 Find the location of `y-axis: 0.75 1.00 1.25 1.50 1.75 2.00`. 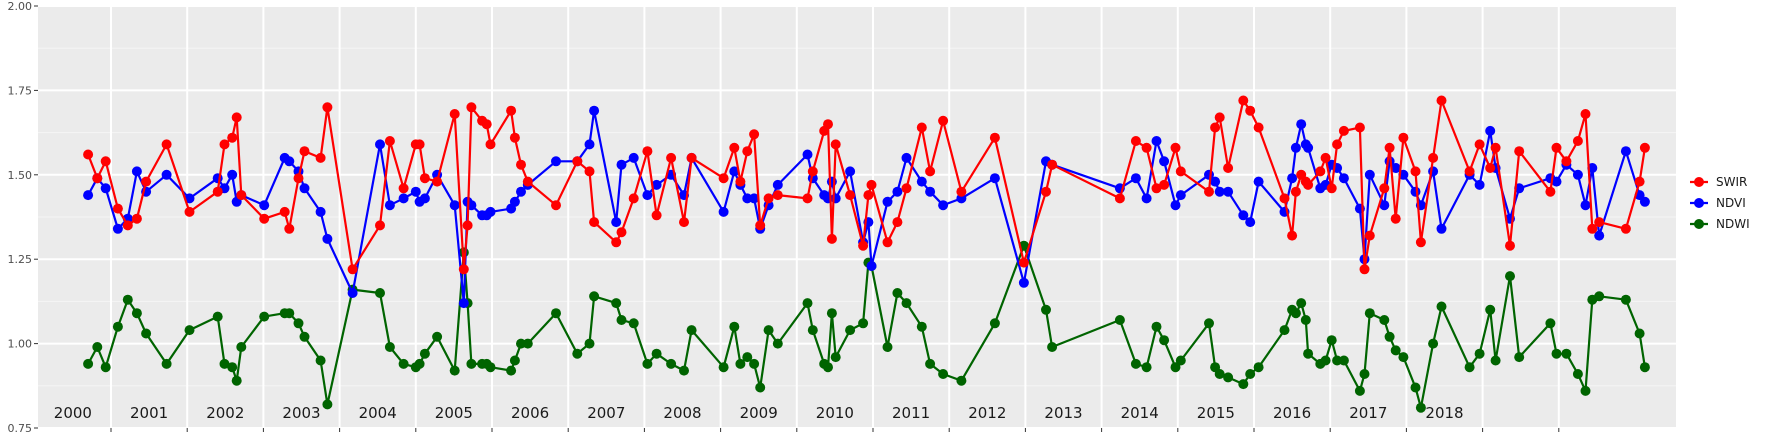

y-axis: 0.75 1.00 1.25 1.50 1.75 2.00 is located at coordinates (23, 217).